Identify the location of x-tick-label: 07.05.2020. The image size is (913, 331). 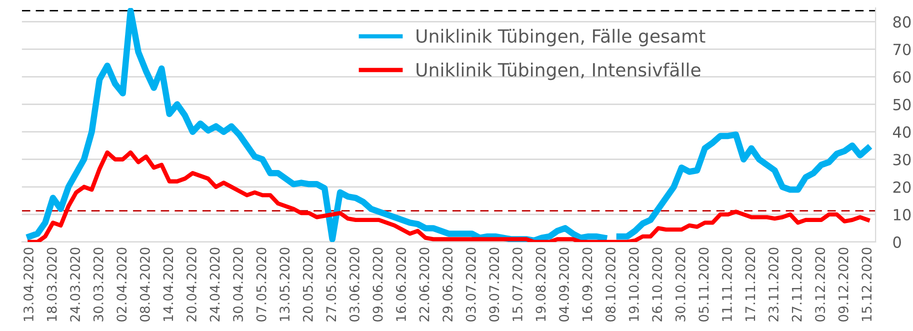
(261, 285).